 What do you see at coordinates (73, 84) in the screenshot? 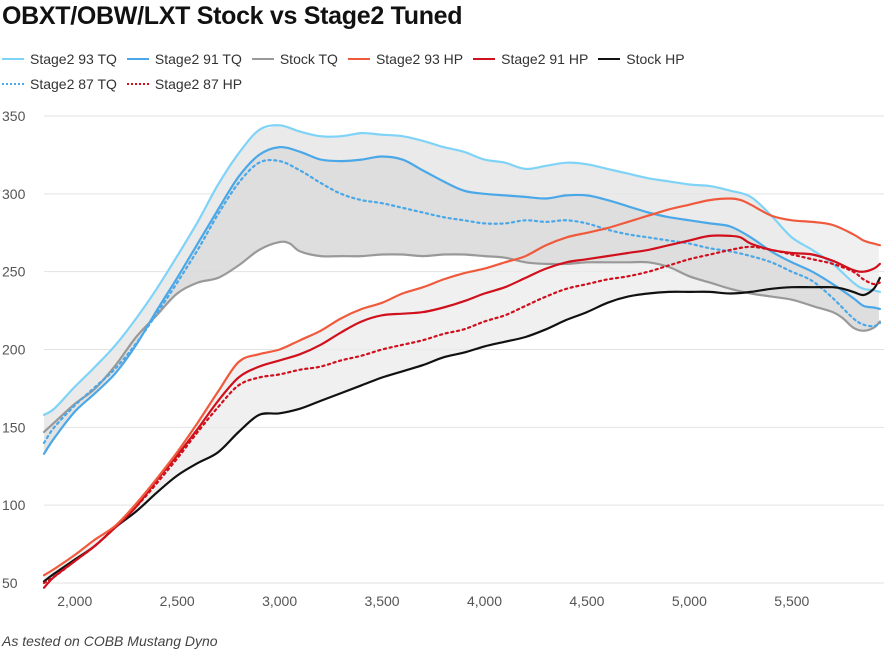
I see `legend-label: Stage2 87 TQ` at bounding box center [73, 84].